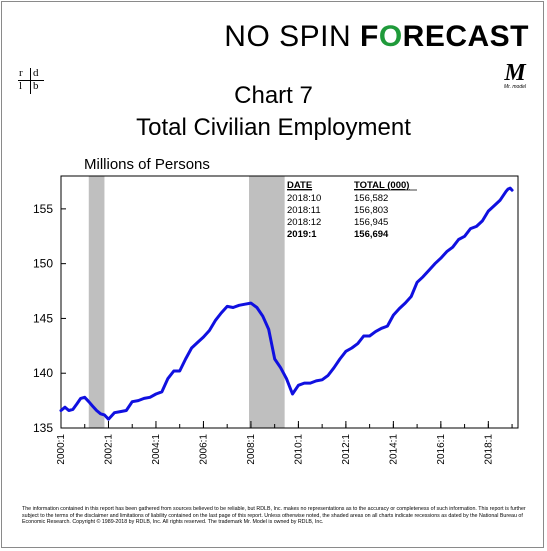 This screenshot has height=551, width=547. Describe the element at coordinates (515, 87) in the screenshot. I see `mr-model-sub: Mr. model` at that location.